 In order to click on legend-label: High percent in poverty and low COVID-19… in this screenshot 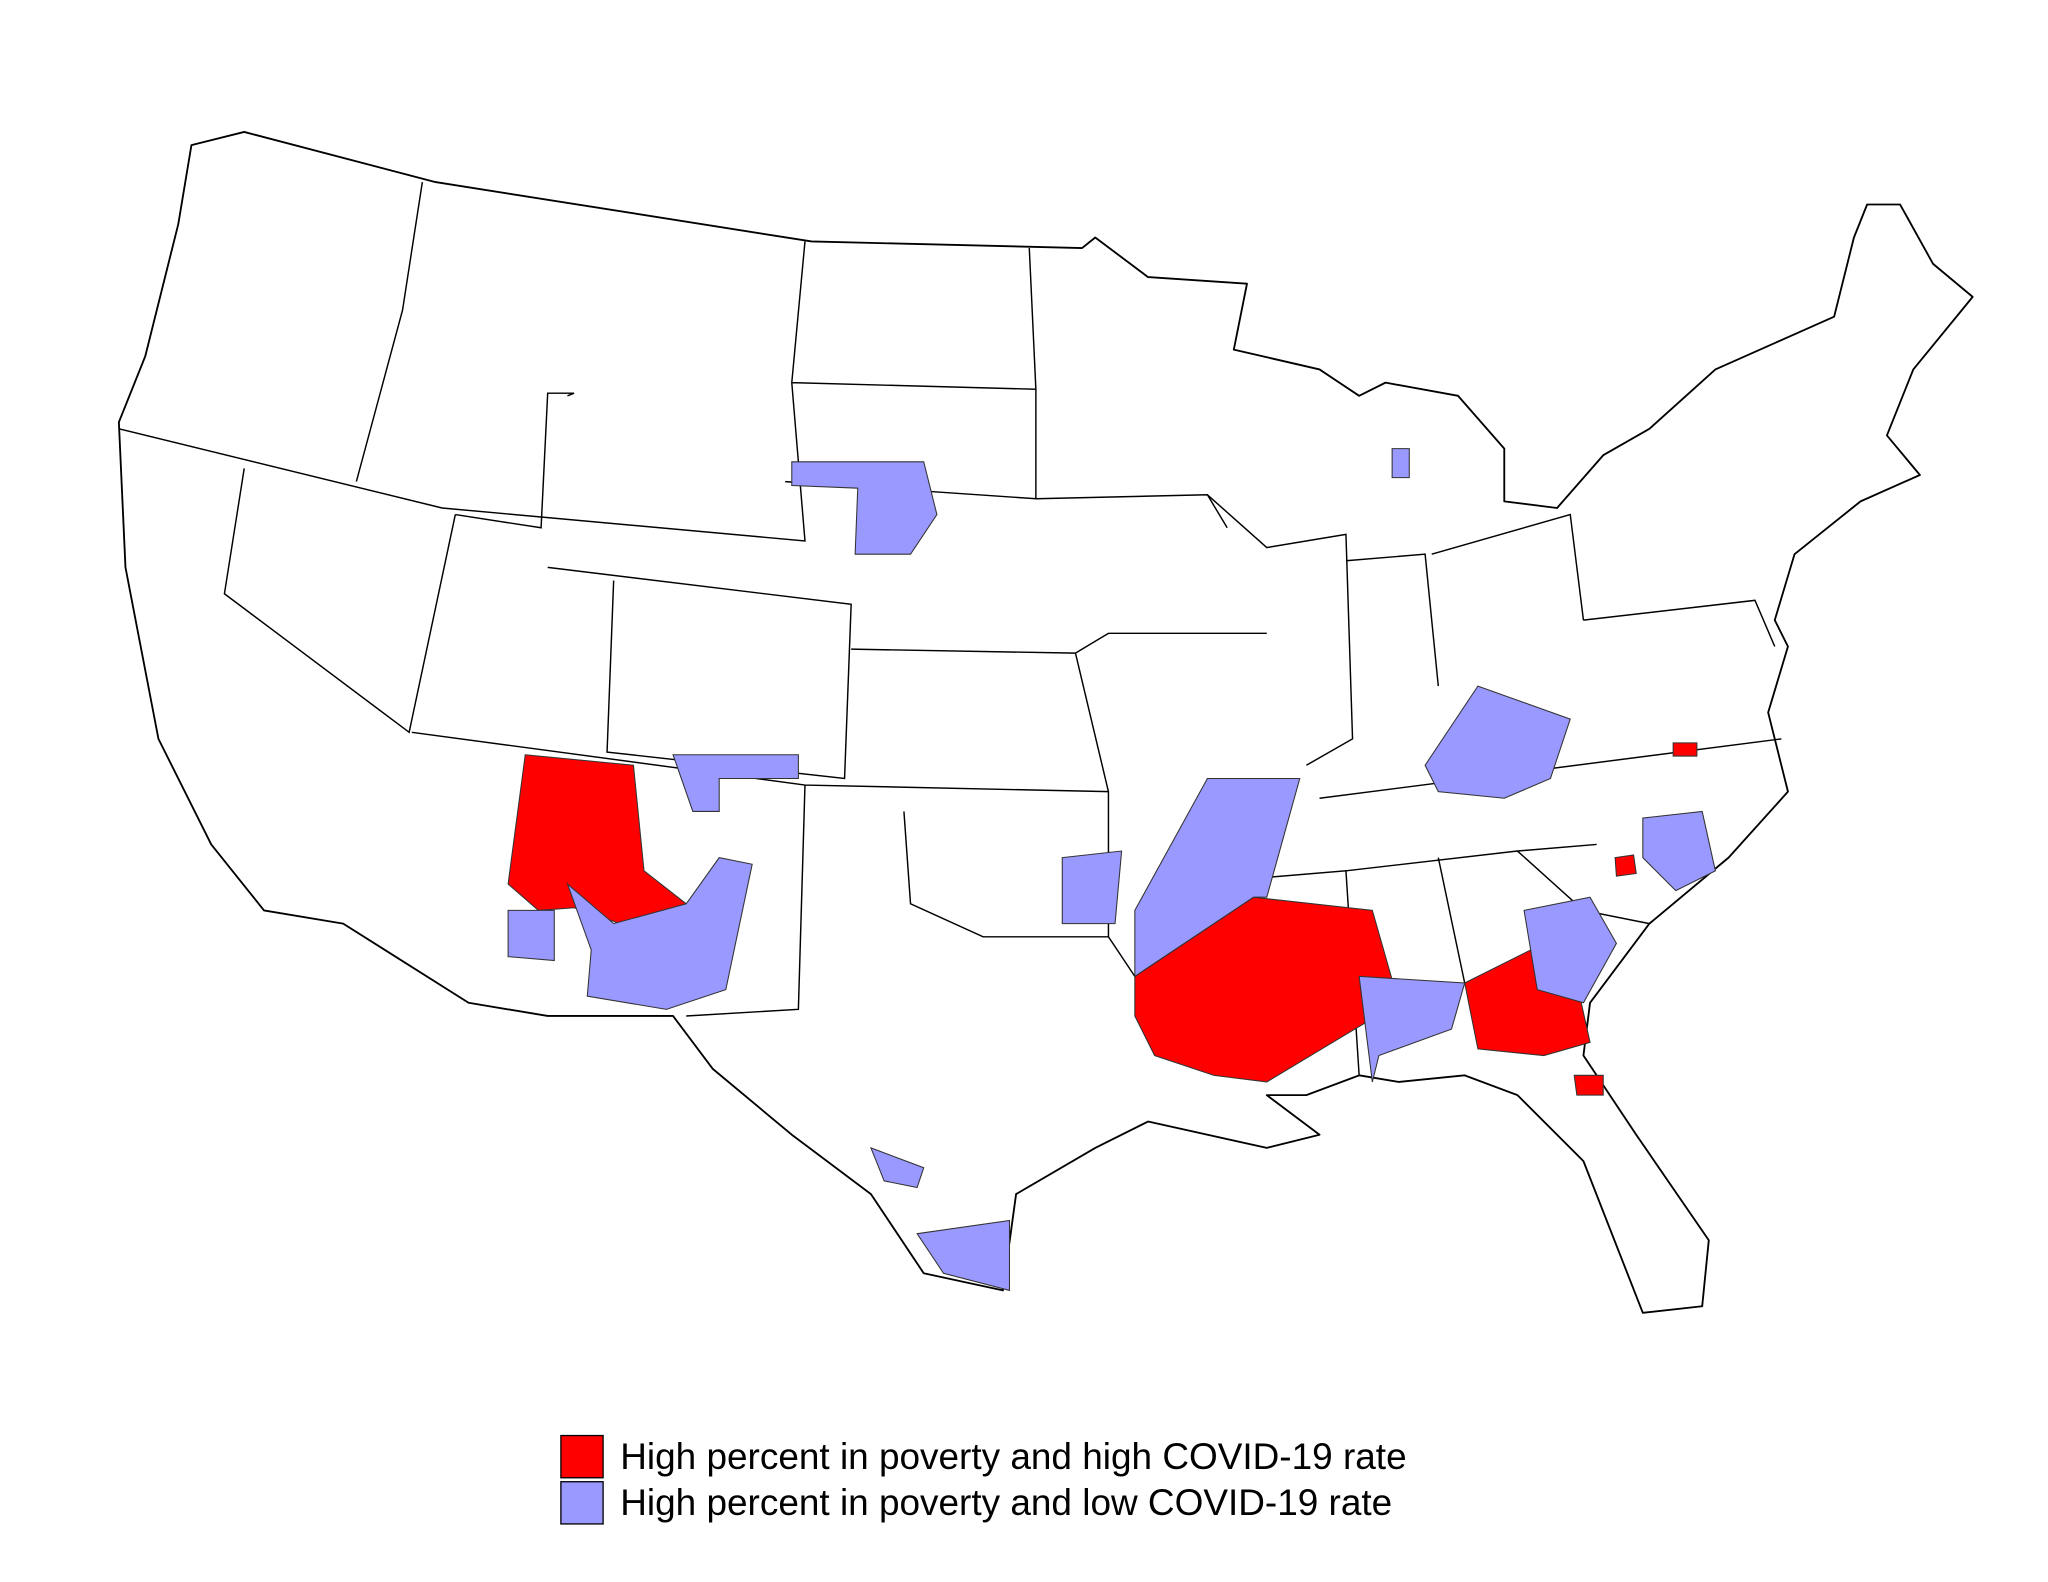, I will do `click(1006, 1502)`.